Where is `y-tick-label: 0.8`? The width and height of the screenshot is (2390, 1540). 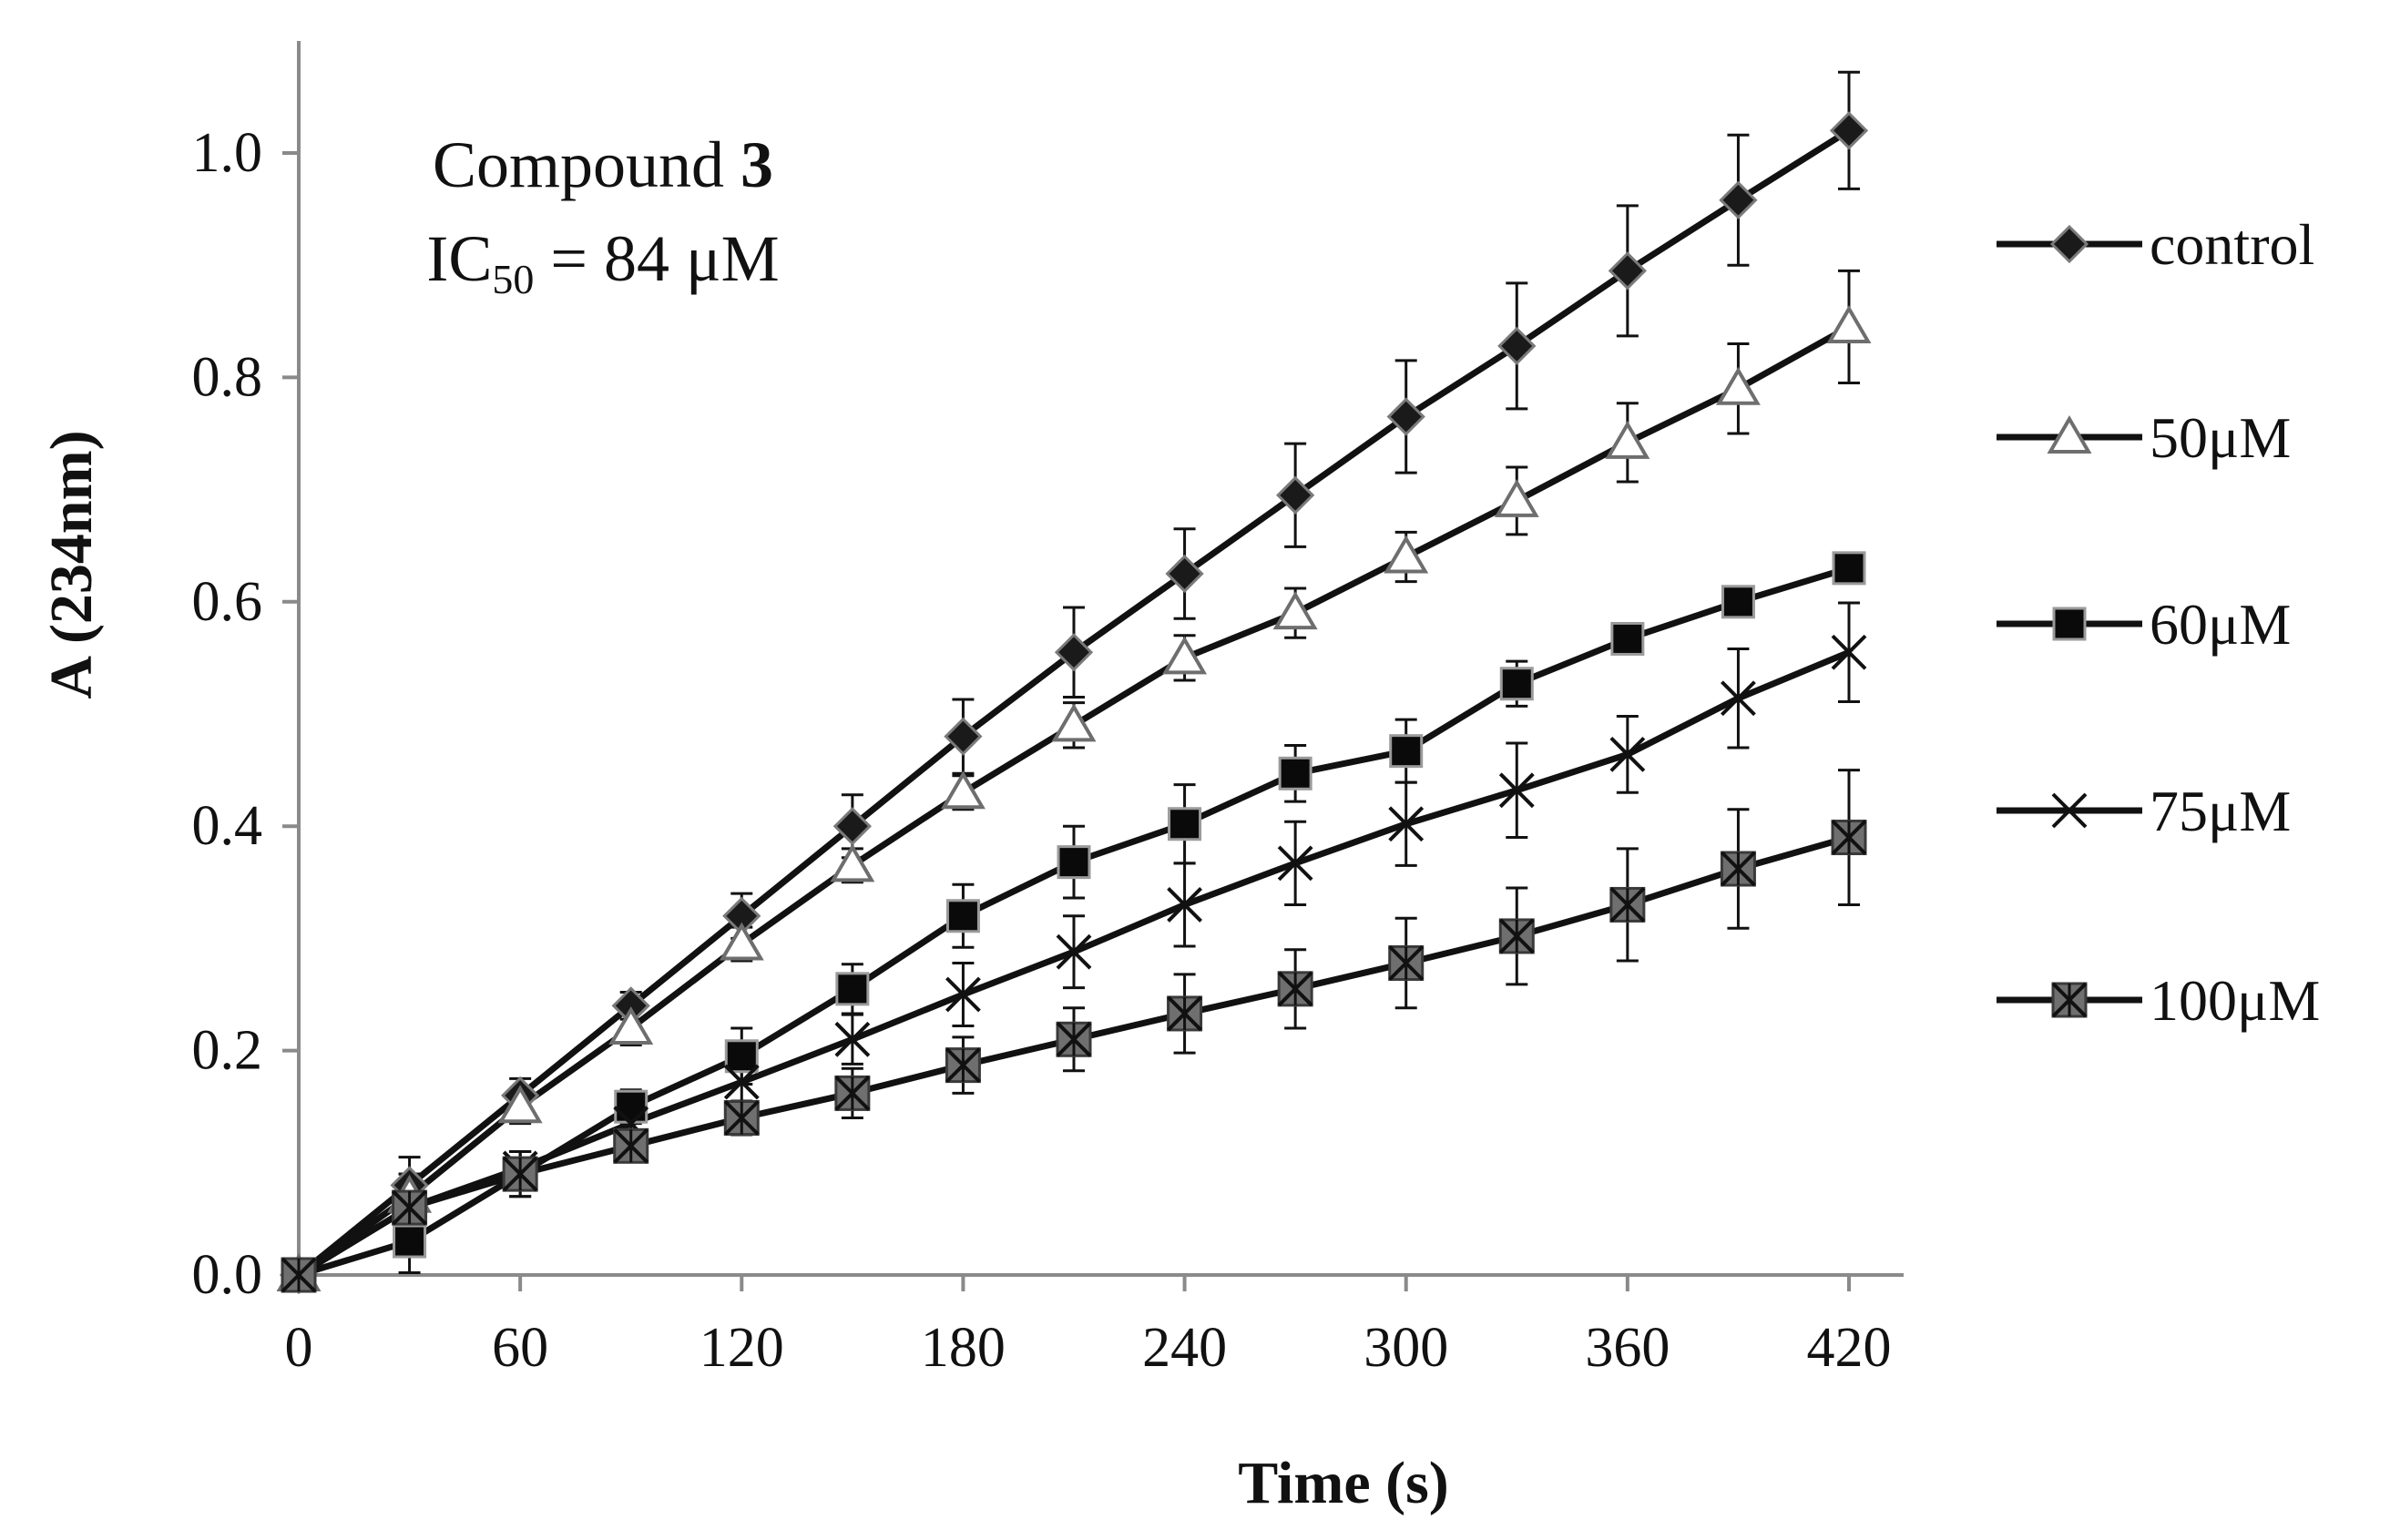
y-tick-label: 0.8 is located at coordinates (227, 377).